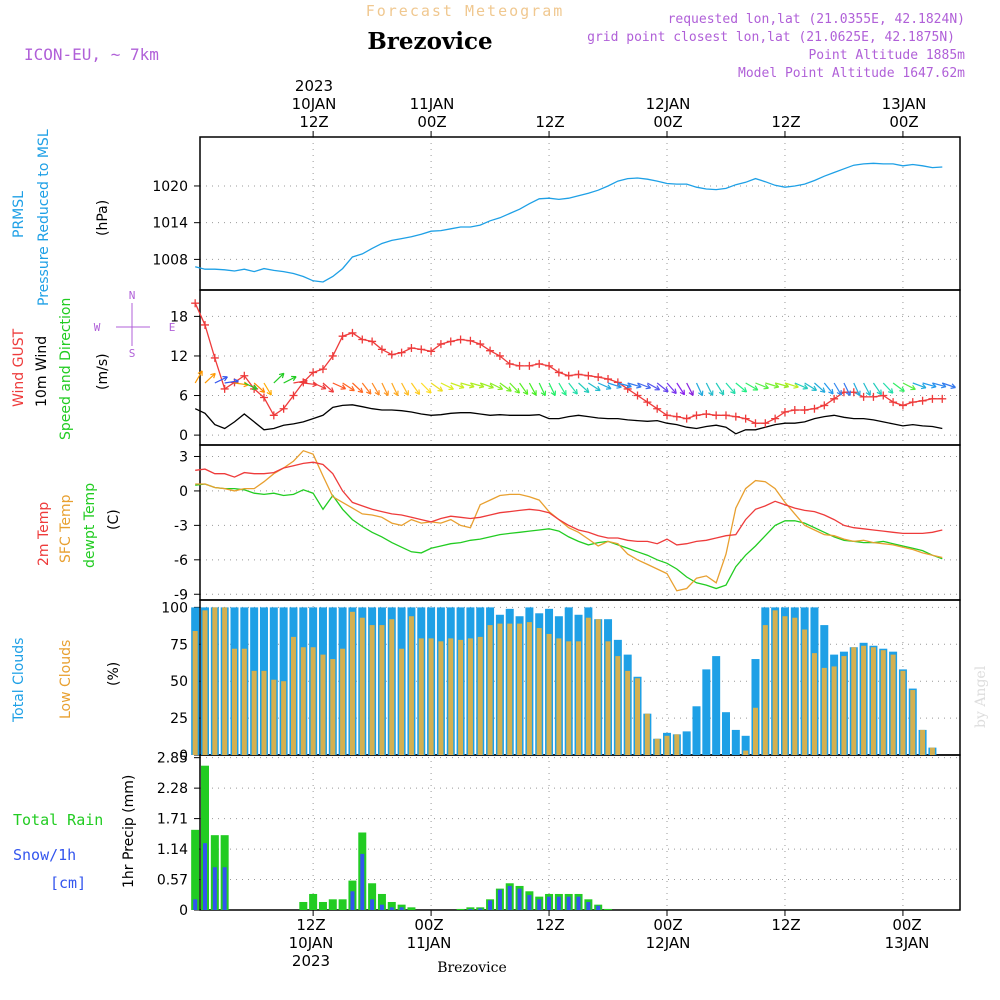 This screenshot has height=1000, width=1000. I want to click on pressure-panel: 1008 1014 1020, so click(556, 213).